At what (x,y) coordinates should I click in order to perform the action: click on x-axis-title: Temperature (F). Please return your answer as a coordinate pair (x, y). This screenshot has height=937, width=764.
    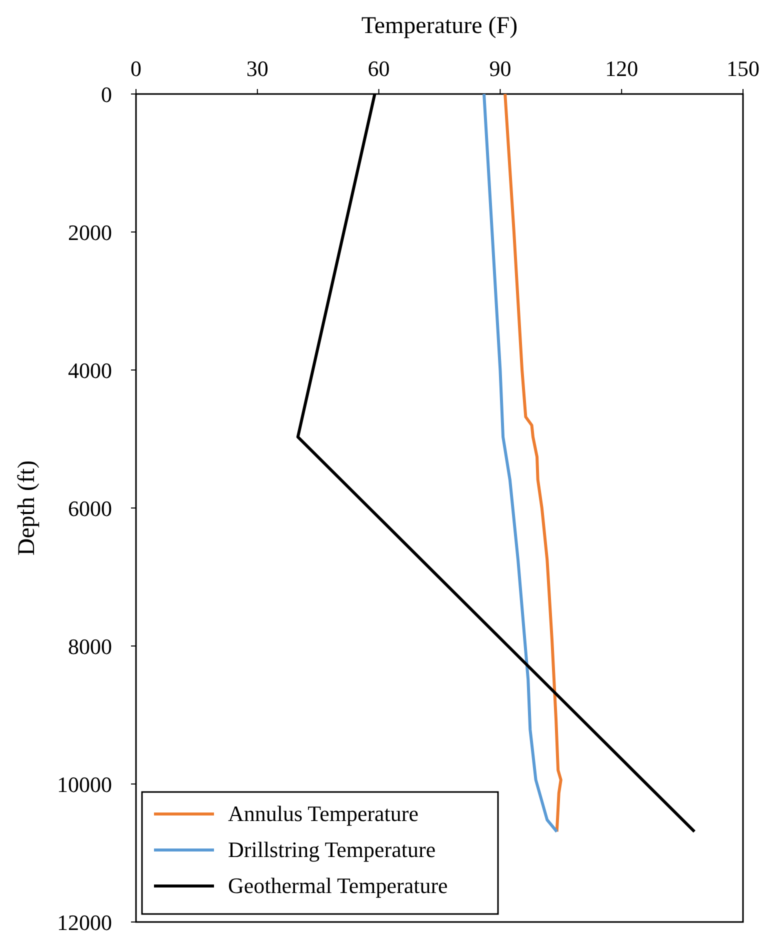
    Looking at the image, I should click on (439, 26).